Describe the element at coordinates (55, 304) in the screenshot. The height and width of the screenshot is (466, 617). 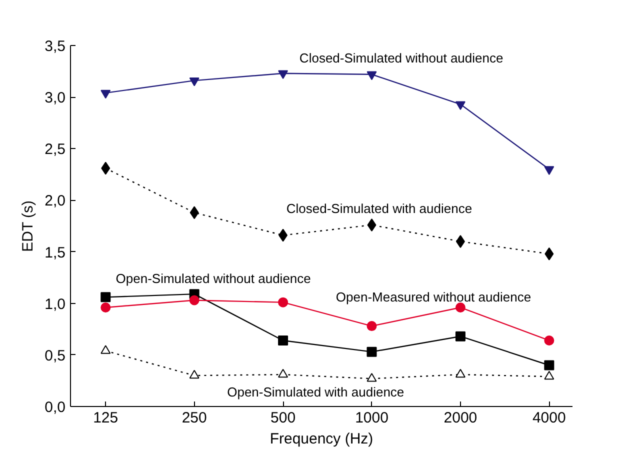
I see `y-tick-label: 1,0` at that location.